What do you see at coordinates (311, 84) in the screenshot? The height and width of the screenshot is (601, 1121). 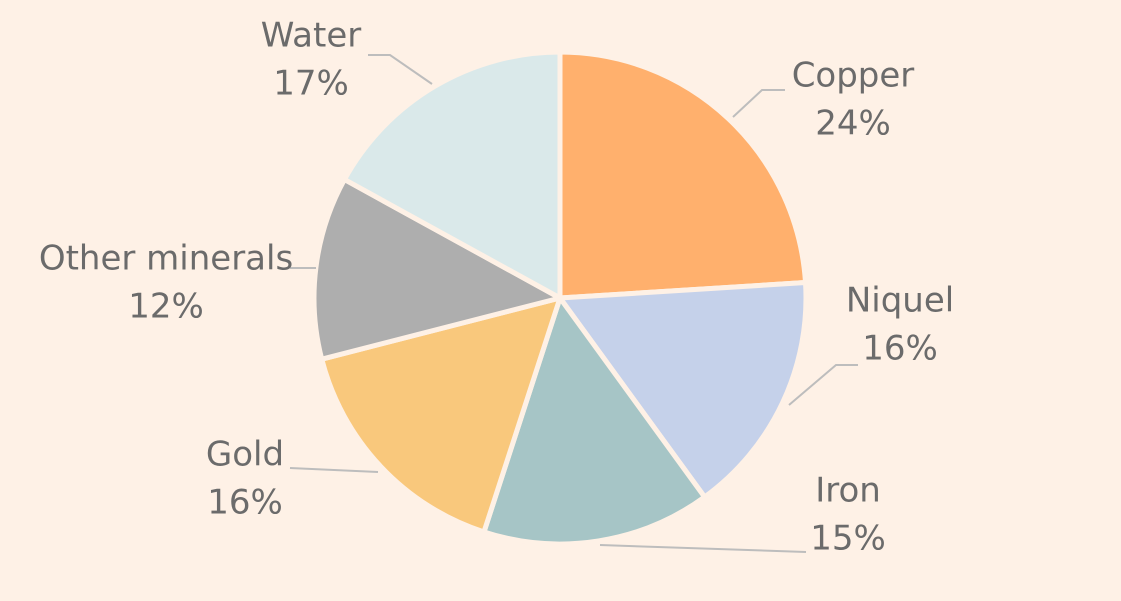 I see `slice-value-water: 17%` at bounding box center [311, 84].